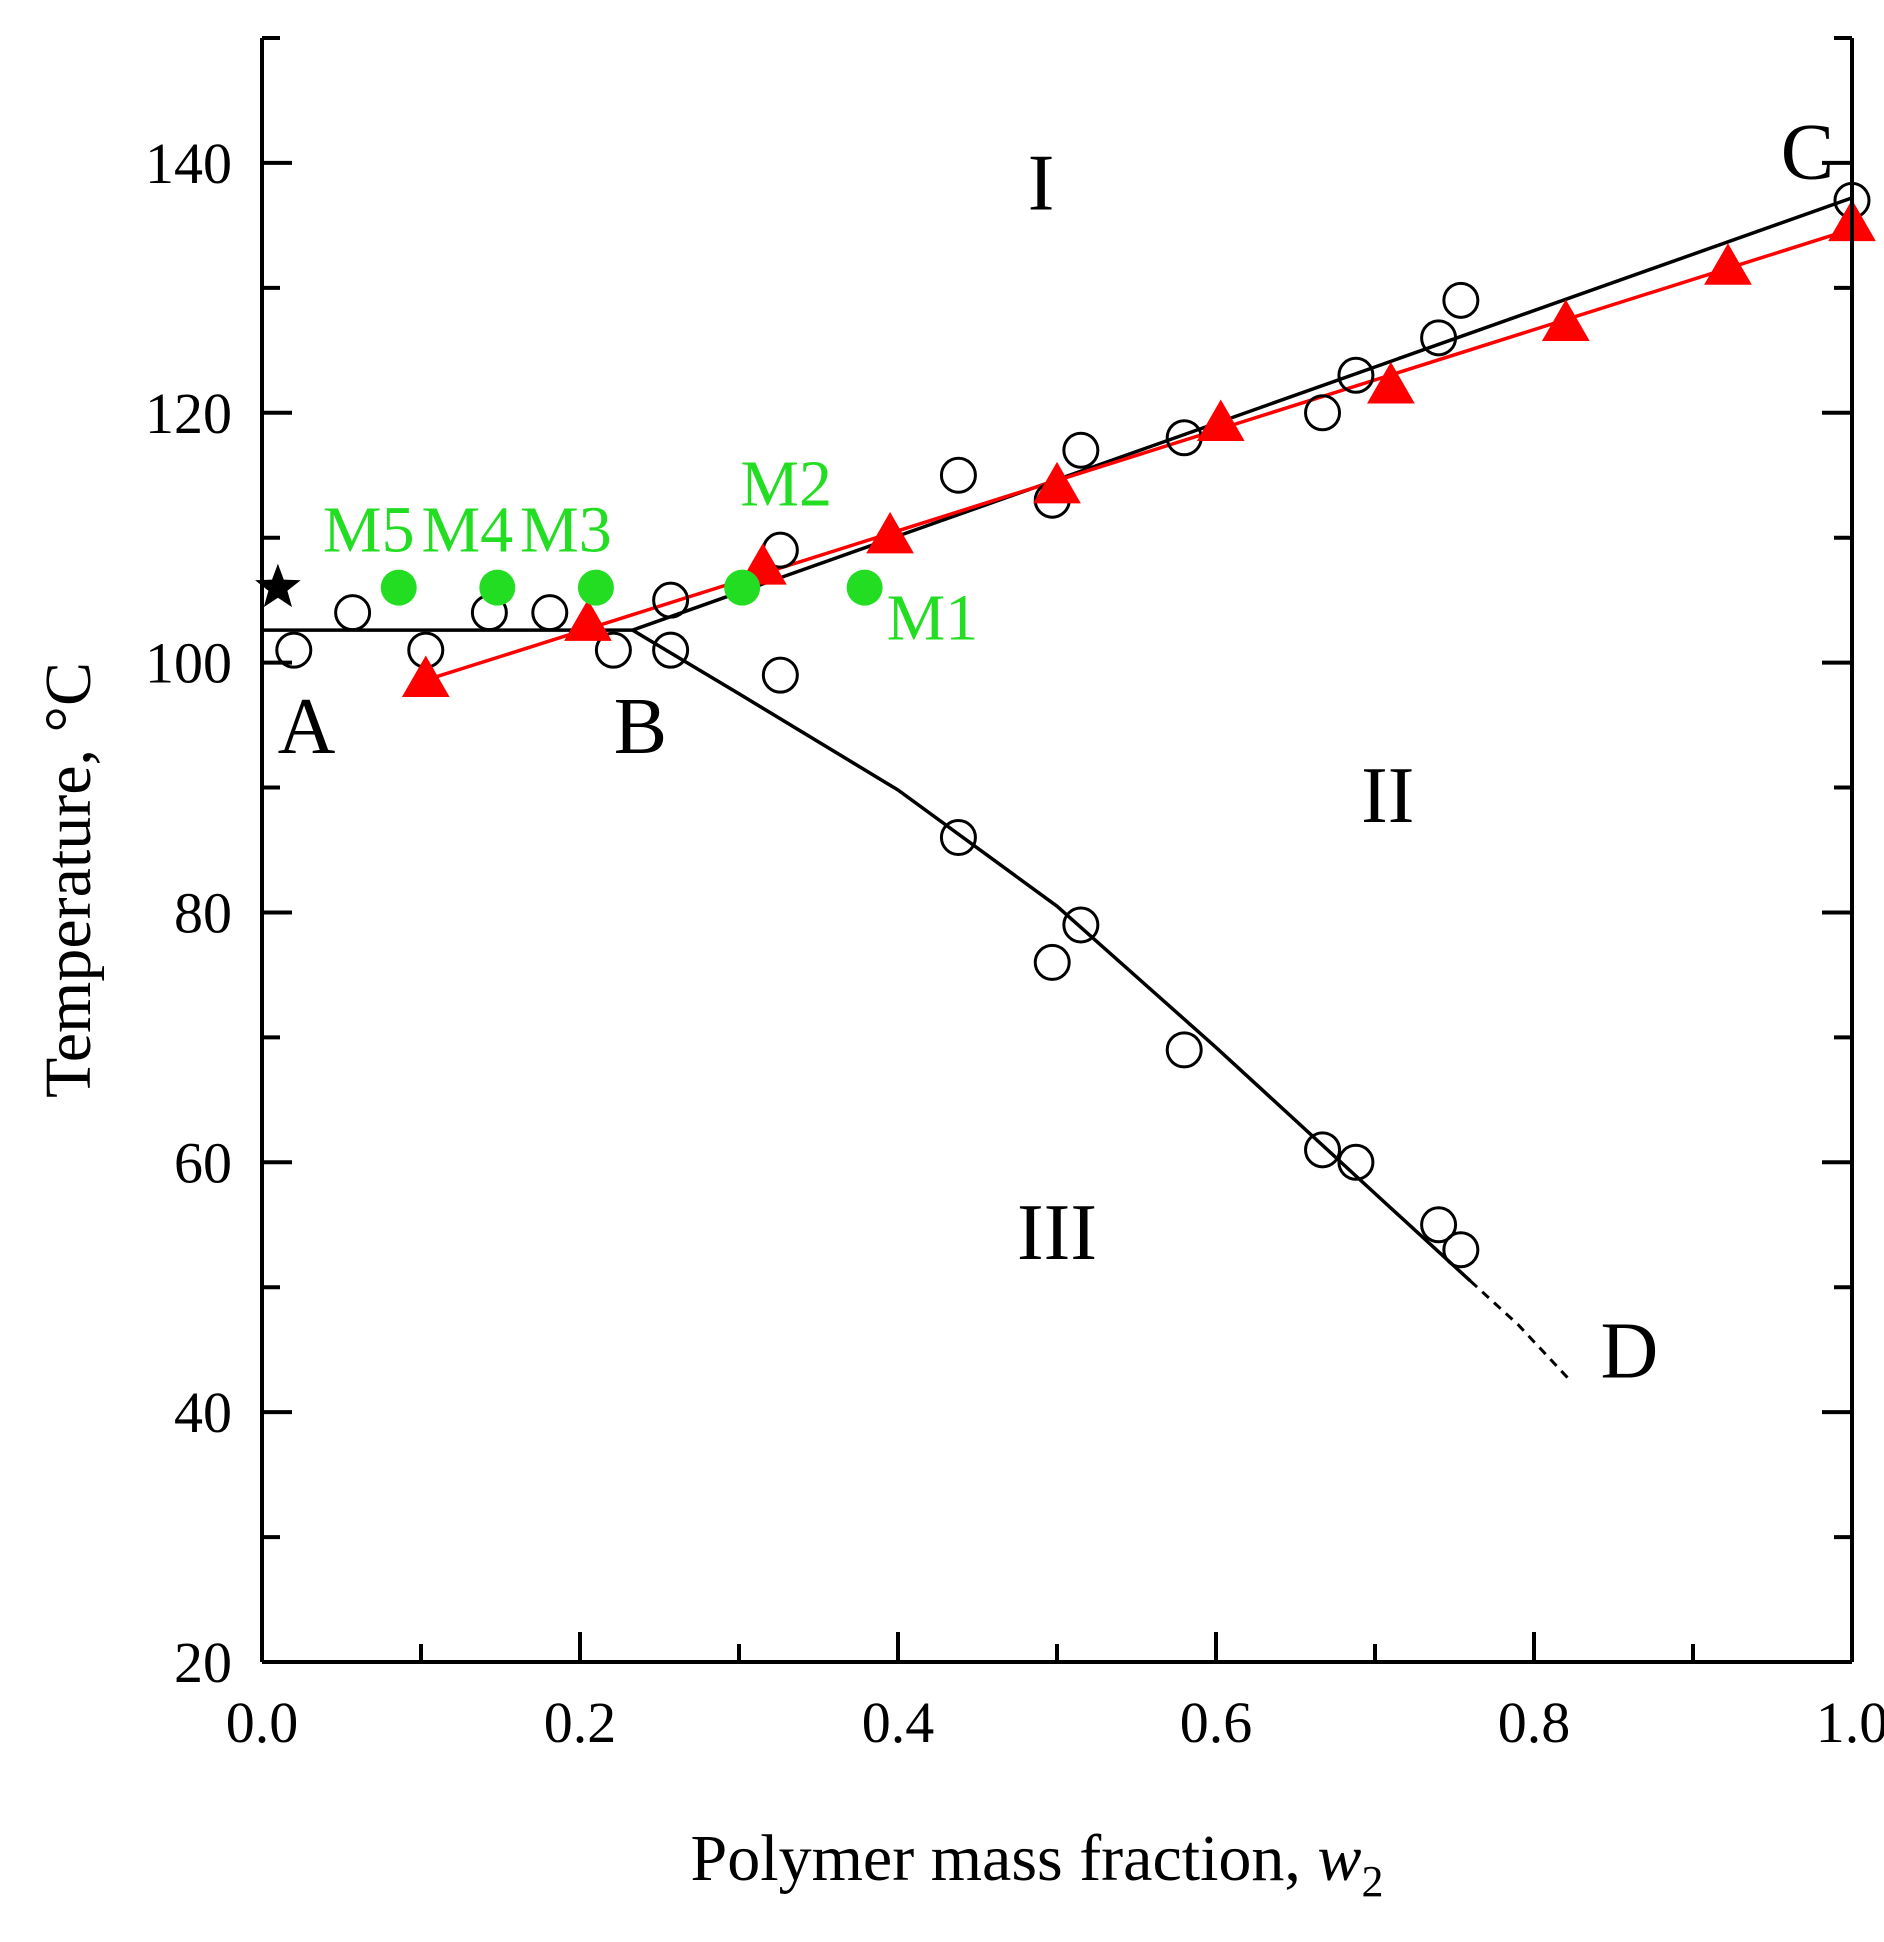  What do you see at coordinates (1630, 1352) in the screenshot?
I see `point-label-d: D` at bounding box center [1630, 1352].